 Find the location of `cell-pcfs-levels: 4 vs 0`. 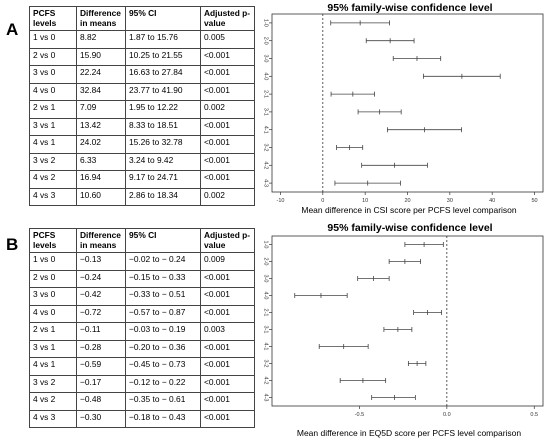

cell-pcfs-levels: 4 vs 0 is located at coordinates (53, 314).